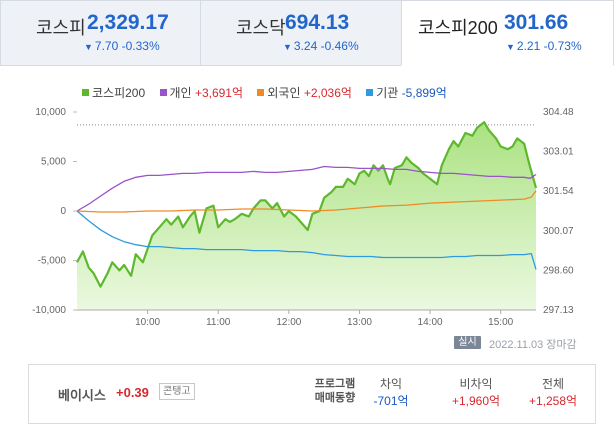  I want to click on y-right-tick-label: 300.07, so click(558, 231).